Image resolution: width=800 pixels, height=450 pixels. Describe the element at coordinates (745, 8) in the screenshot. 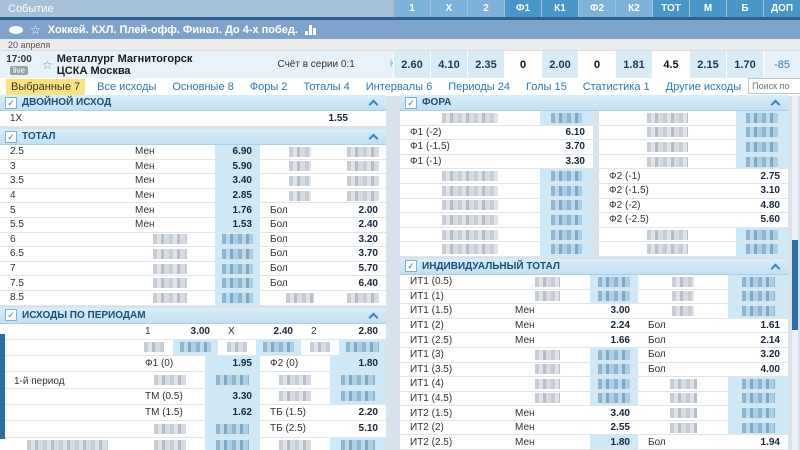

I see `column-header-Б: Б` at that location.